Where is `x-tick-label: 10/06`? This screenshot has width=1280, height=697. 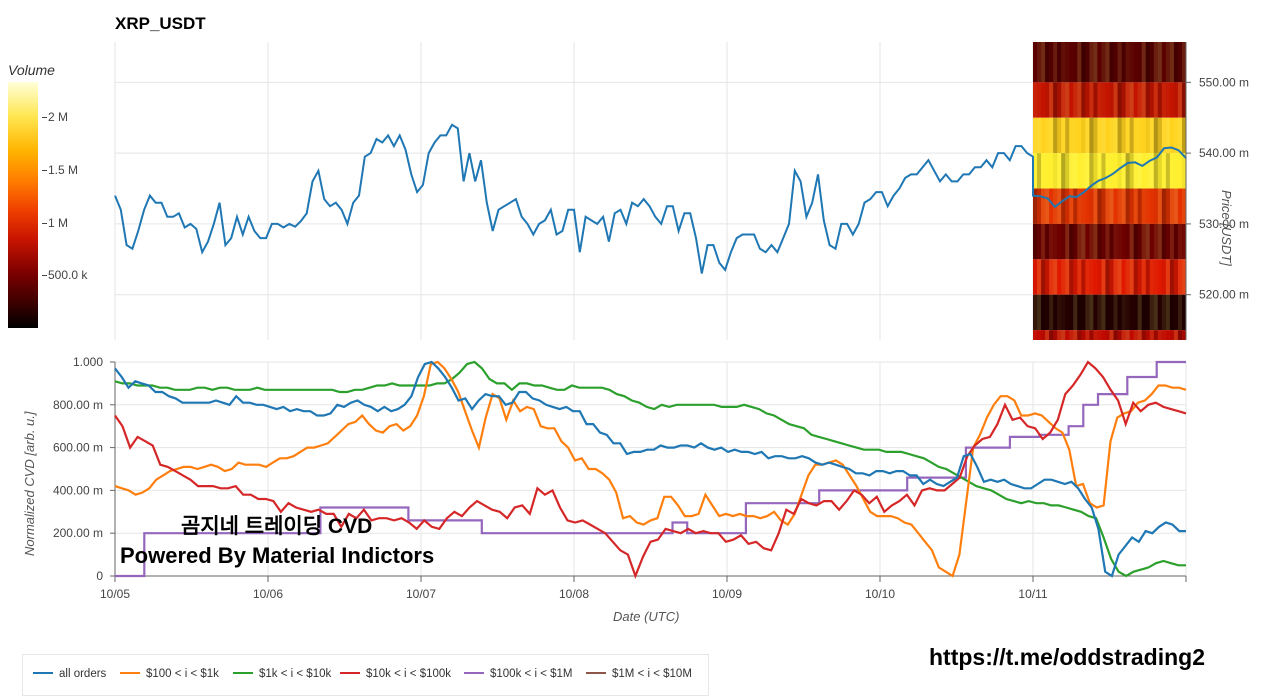 x-tick-label: 10/06 is located at coordinates (268, 594).